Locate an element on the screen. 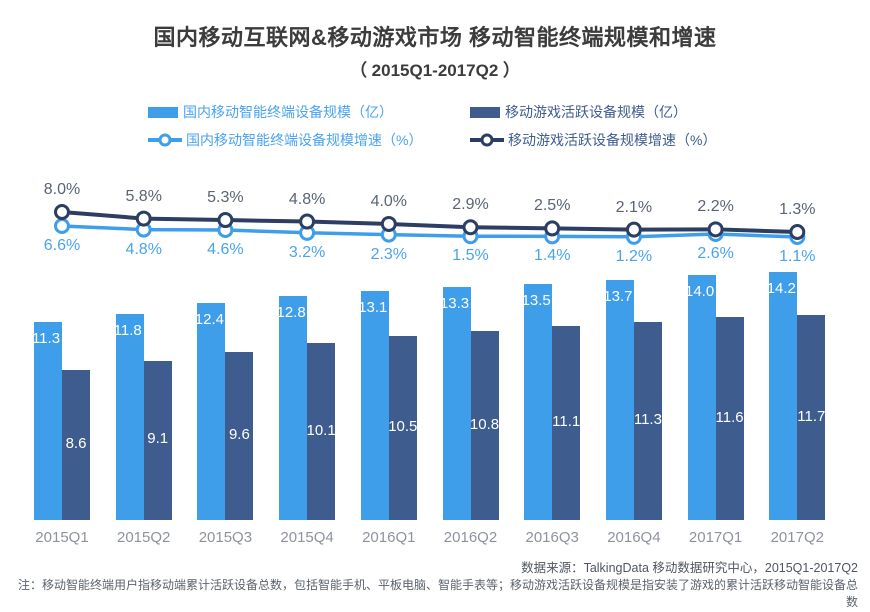  legend-label: 国内移动智能终端设备规模增速（%） is located at coordinates (304, 140).